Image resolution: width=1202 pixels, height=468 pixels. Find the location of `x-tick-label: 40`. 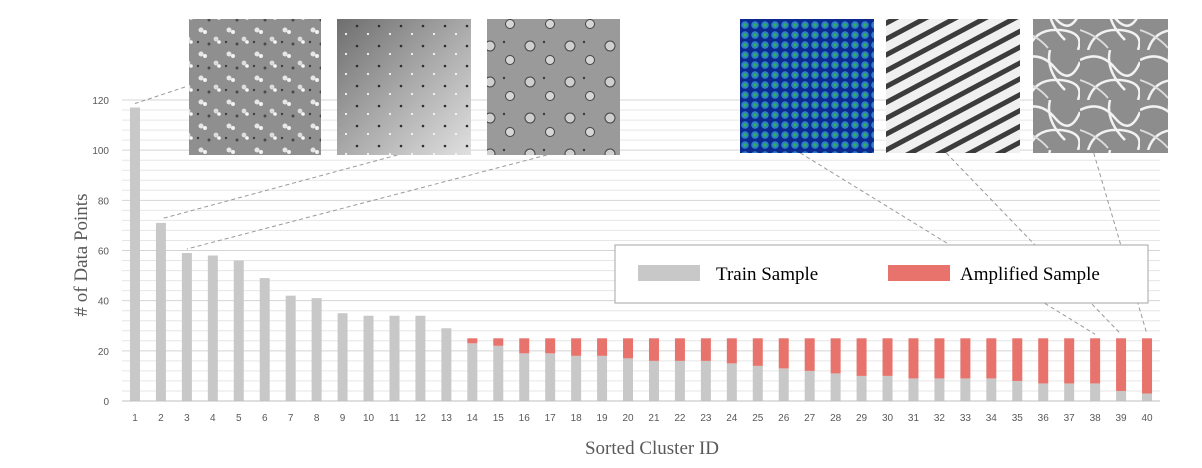

x-tick-label: 40 is located at coordinates (1147, 418).